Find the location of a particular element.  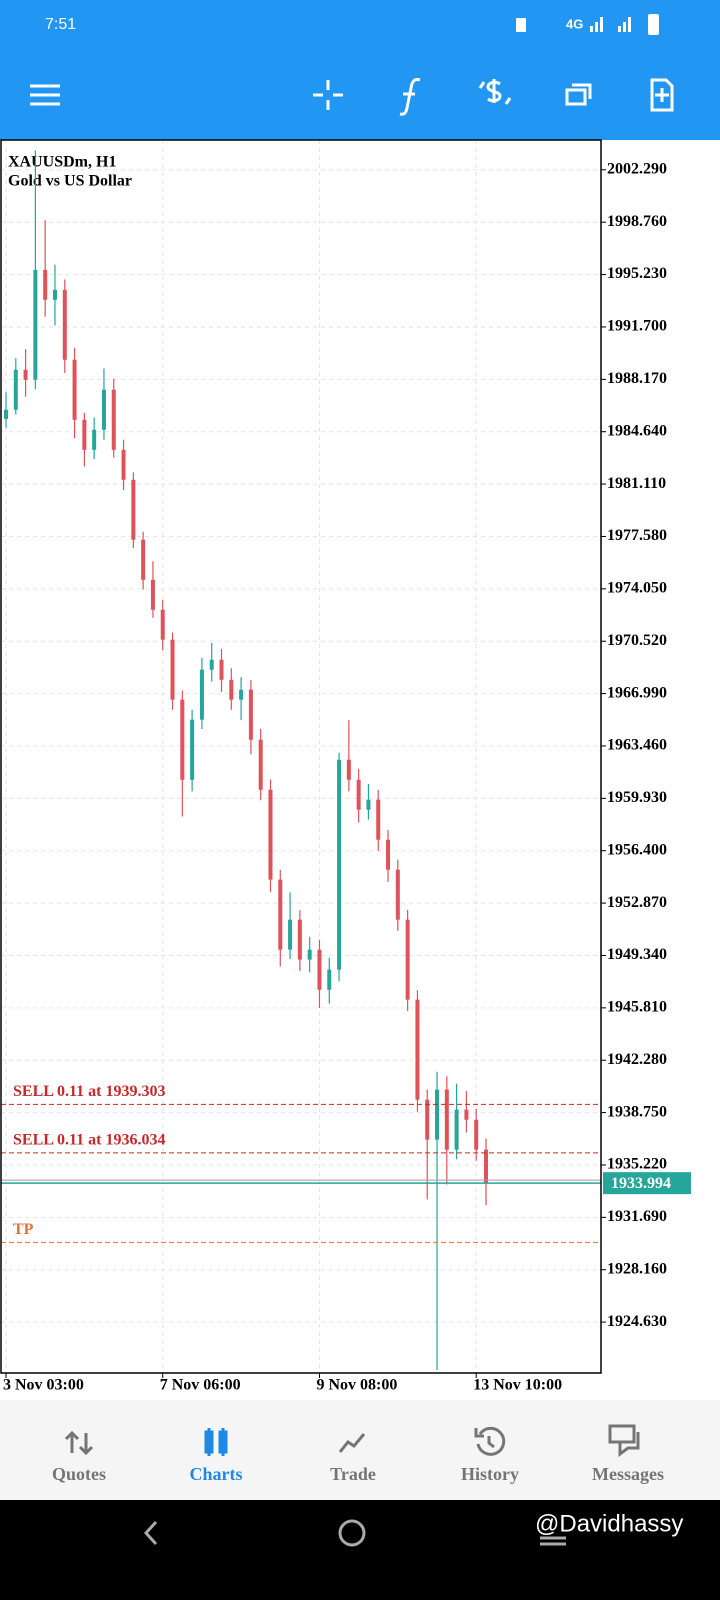

tab-label: Quotes is located at coordinates (79, 1474).